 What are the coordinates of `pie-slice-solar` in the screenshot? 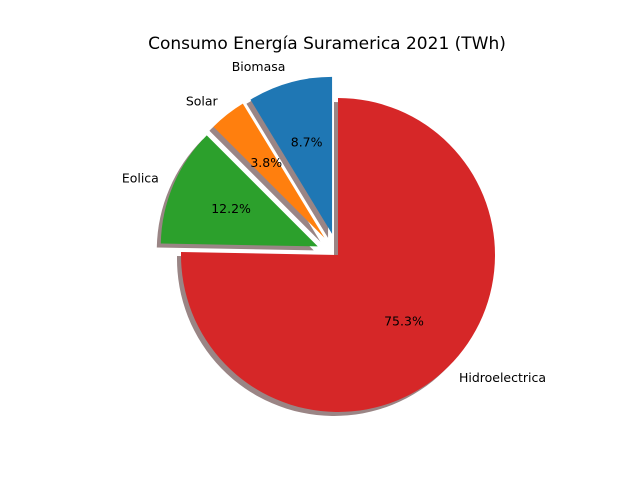 It's located at (269, 170).